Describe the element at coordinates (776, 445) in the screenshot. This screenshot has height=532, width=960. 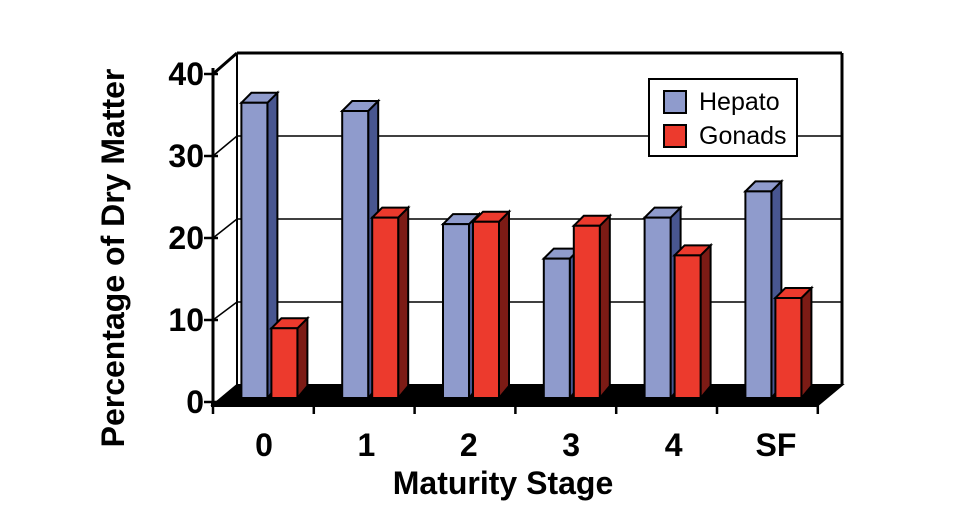
I see `x-tick-label-SF: SF` at that location.